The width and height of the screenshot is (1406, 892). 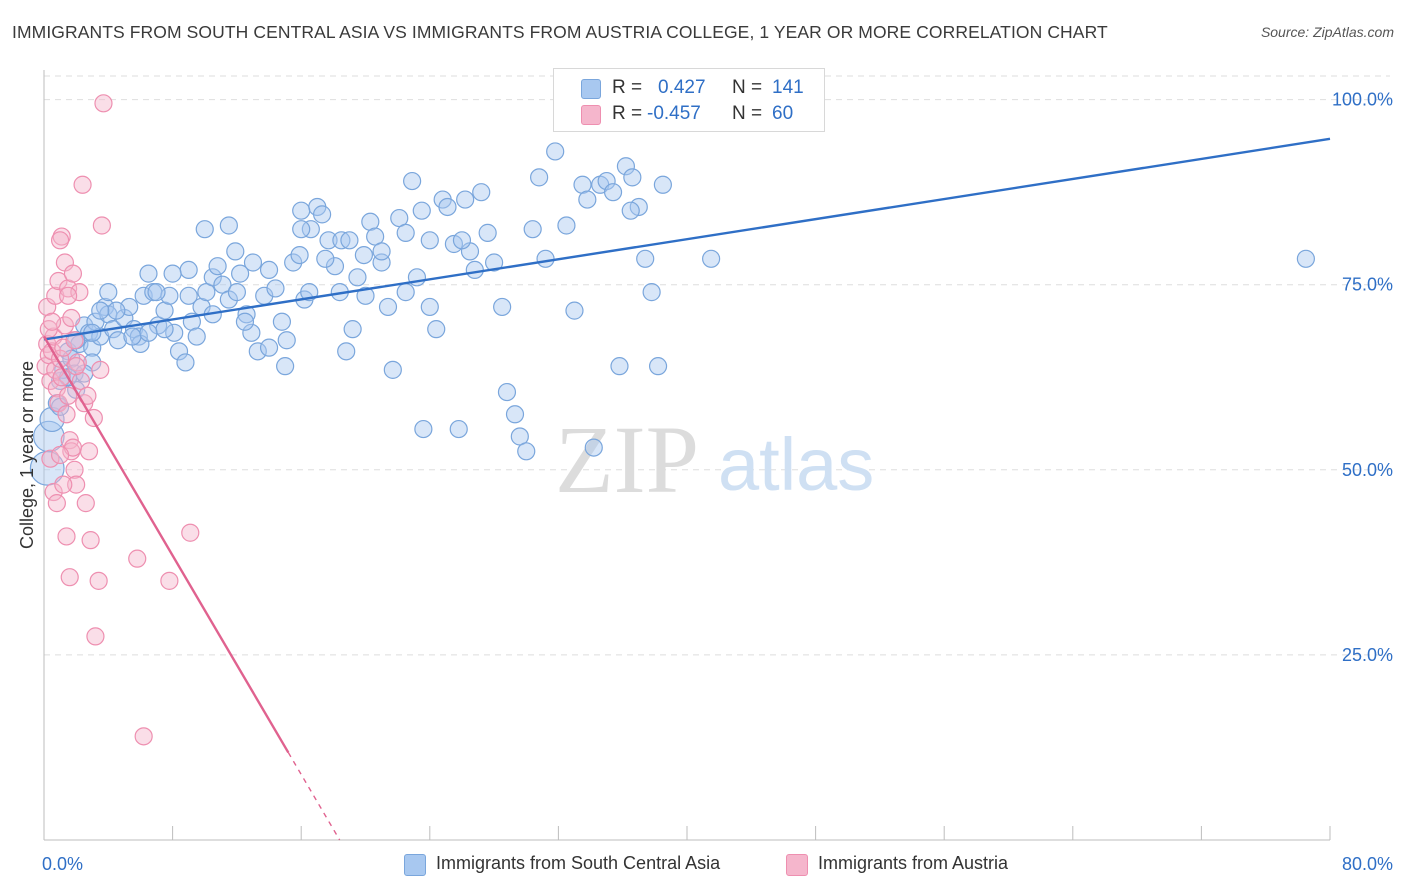 What do you see at coordinates (27, 455) in the screenshot?
I see `y-axis-title: College, 1 year or more` at bounding box center [27, 455].